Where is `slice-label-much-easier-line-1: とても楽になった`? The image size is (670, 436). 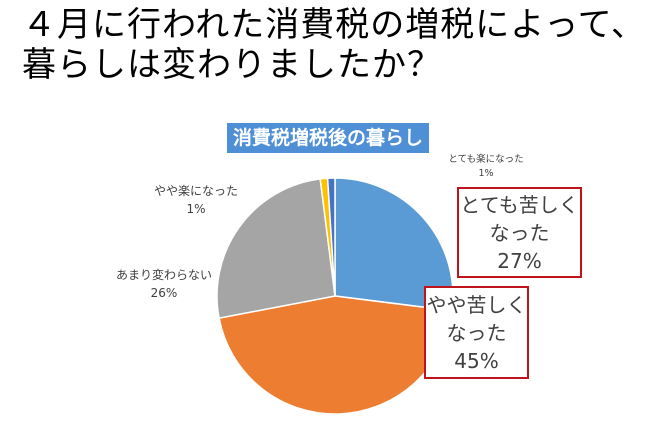 slice-label-much-easier-line-1: とても楽になった is located at coordinates (486, 159).